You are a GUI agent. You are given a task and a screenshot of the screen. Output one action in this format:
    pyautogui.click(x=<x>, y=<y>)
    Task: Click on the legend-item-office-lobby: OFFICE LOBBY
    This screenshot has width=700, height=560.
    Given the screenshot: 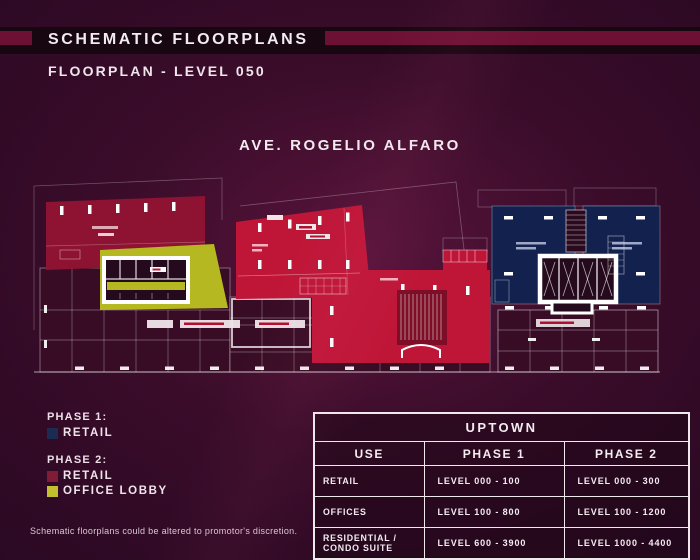 What is the action you would take?
    pyautogui.click(x=107, y=491)
    